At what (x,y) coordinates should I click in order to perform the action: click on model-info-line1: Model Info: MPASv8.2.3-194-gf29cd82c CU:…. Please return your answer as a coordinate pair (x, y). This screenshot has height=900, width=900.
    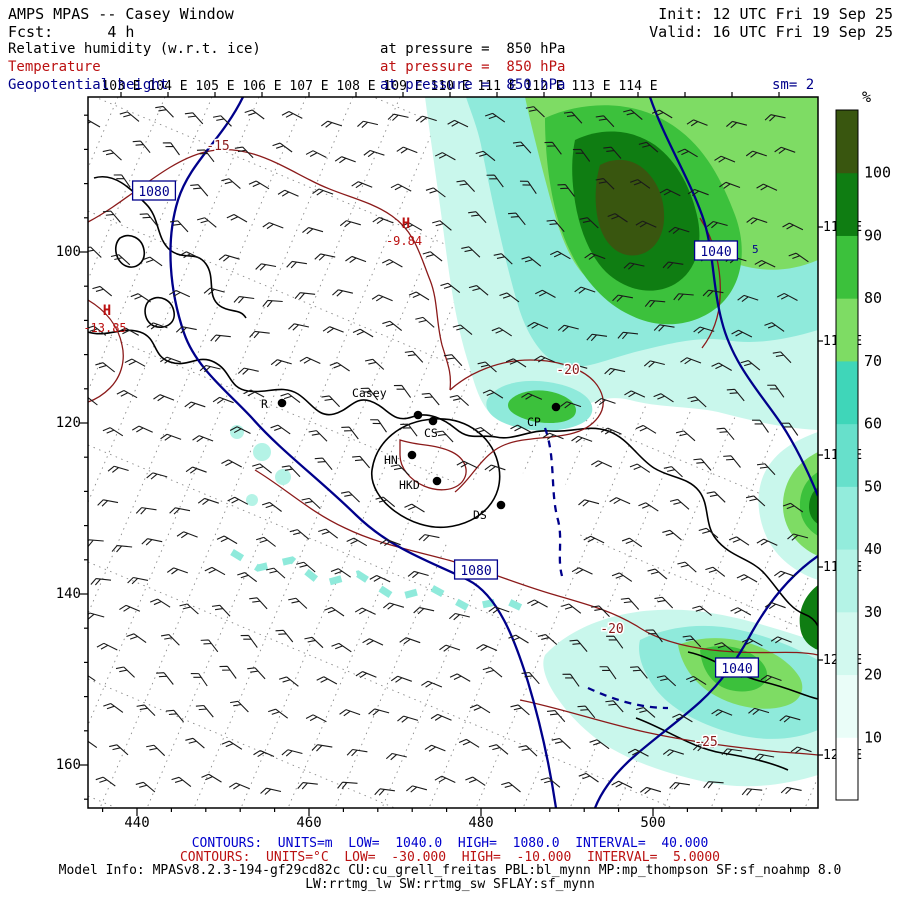
    Looking at the image, I should click on (450, 870).